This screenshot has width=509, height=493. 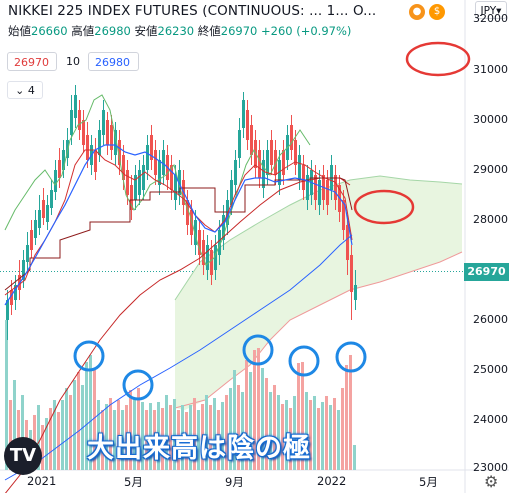 I want to click on price-tick: 32000, so click(x=490, y=18).